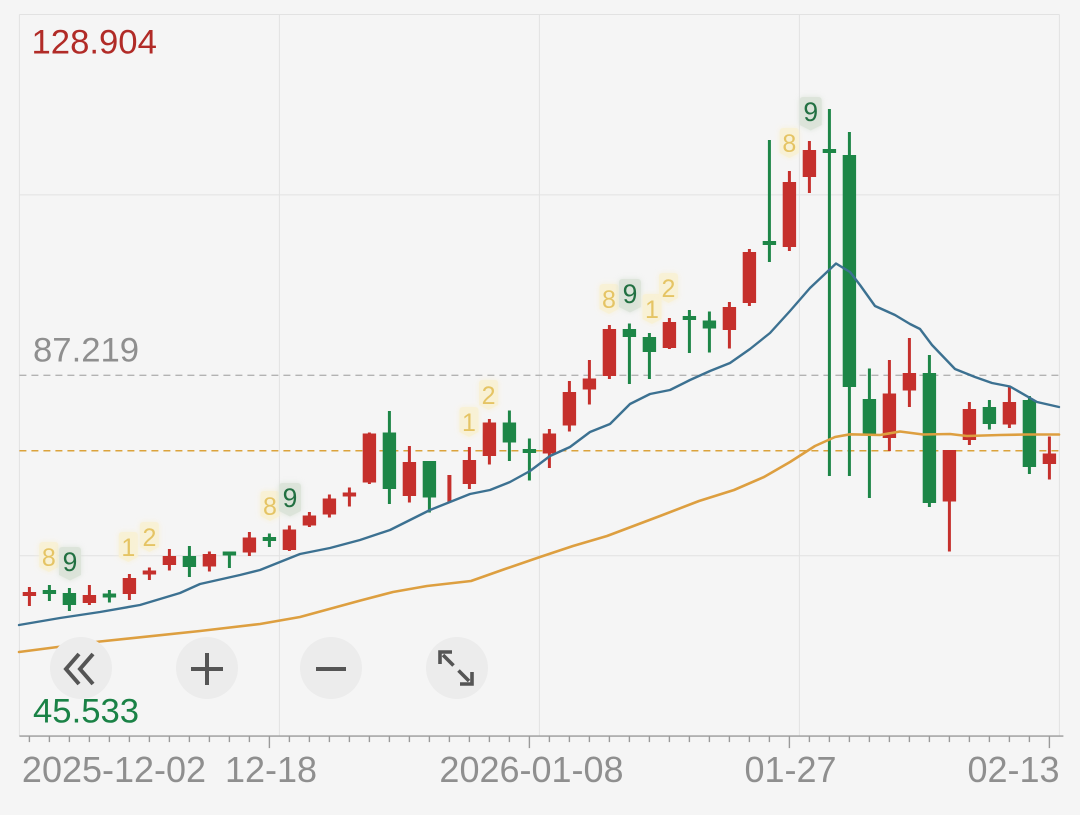  What do you see at coordinates (1013, 769) in the screenshot?
I see `svg-text: 02-13` at bounding box center [1013, 769].